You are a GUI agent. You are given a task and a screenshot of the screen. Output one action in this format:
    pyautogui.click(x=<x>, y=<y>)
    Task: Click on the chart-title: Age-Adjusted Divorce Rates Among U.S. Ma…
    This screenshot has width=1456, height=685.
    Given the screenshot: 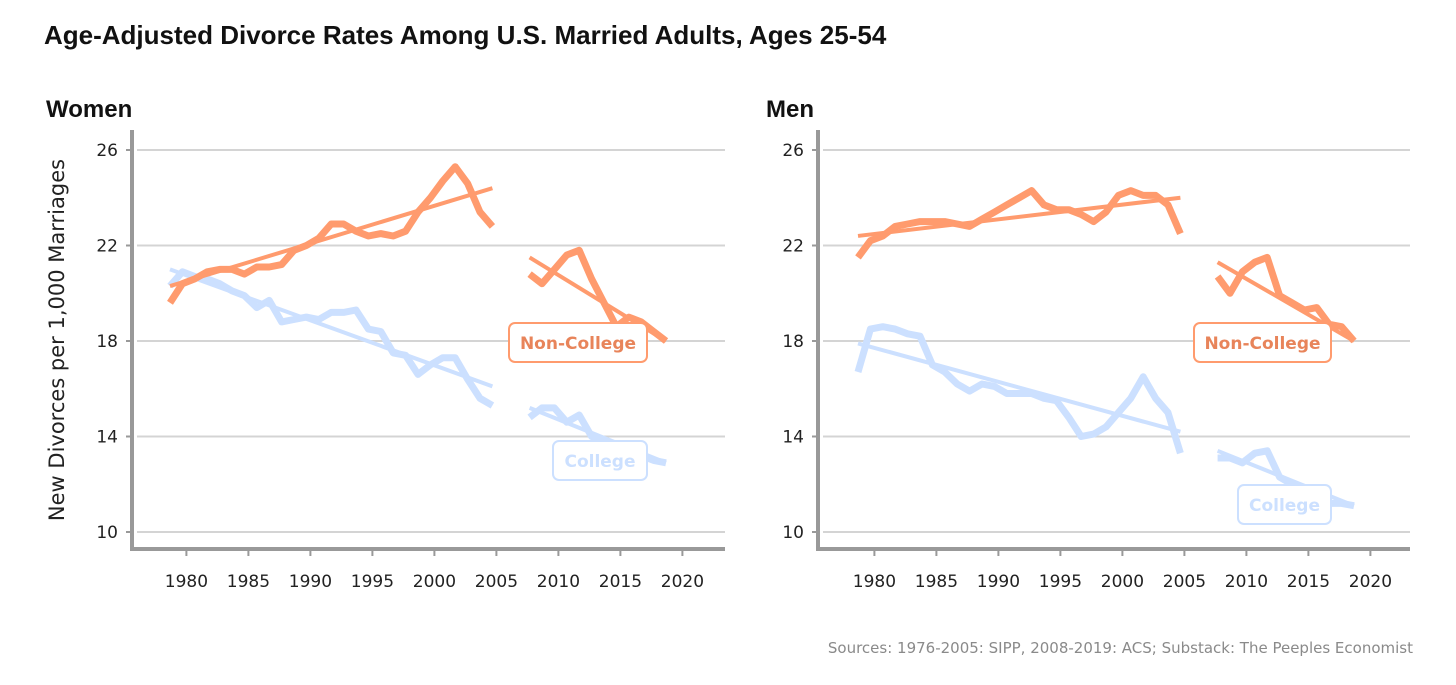 What is the action you would take?
    pyautogui.click(x=465, y=35)
    